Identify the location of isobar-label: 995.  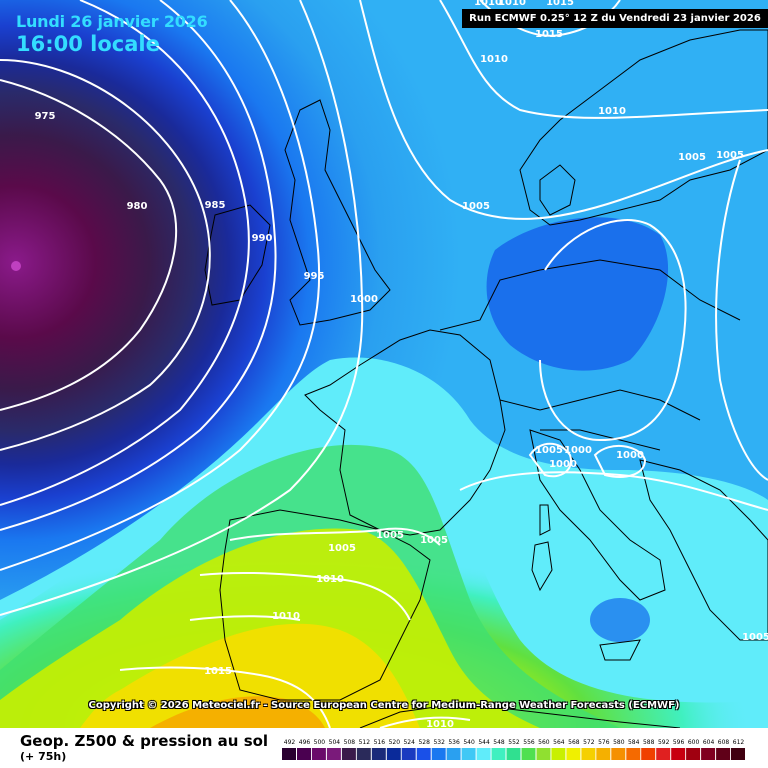
(314, 276).